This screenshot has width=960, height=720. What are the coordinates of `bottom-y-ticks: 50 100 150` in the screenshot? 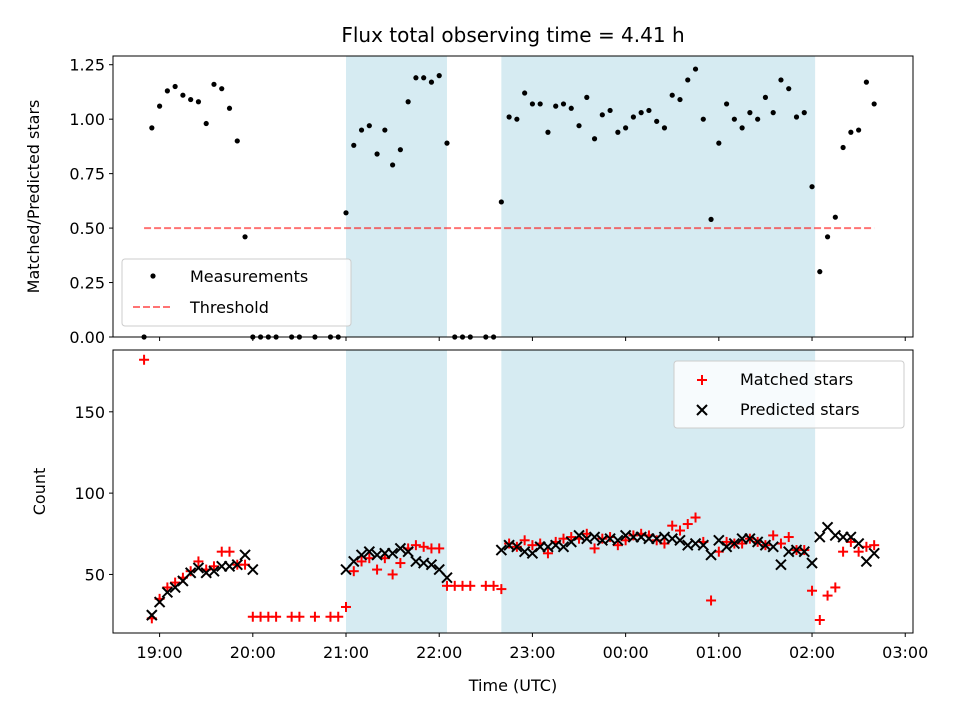 It's located at (93, 493).